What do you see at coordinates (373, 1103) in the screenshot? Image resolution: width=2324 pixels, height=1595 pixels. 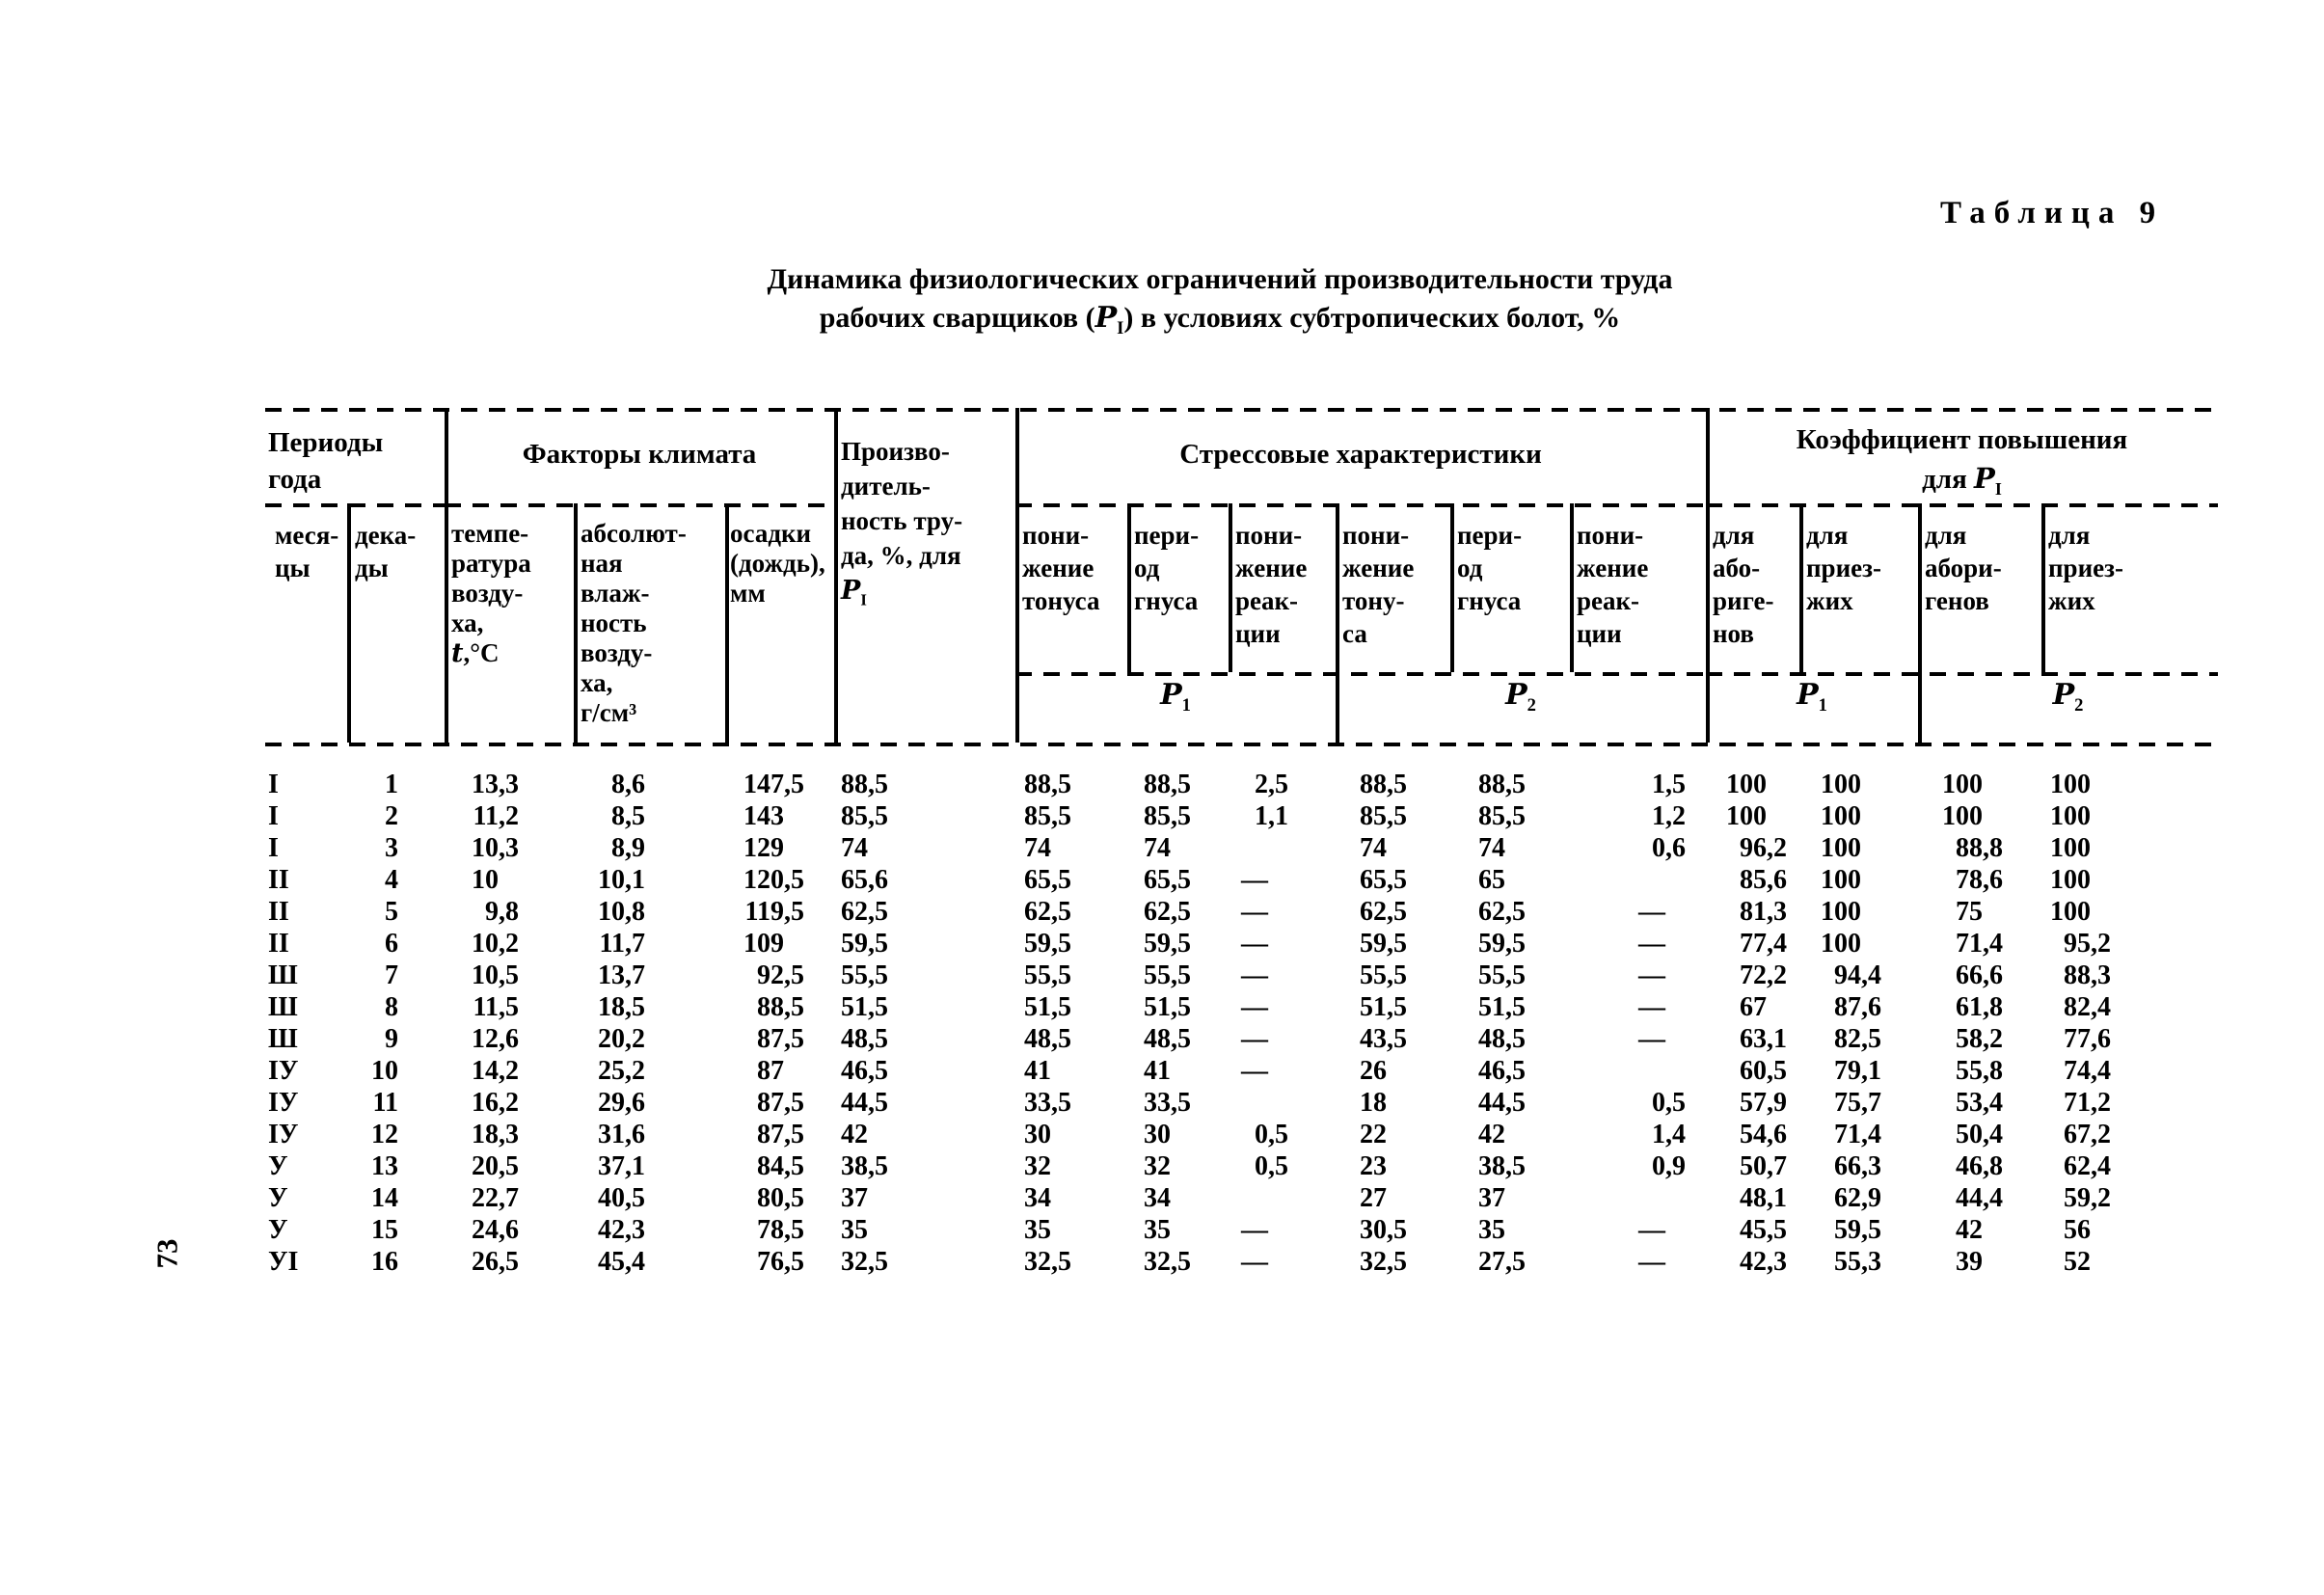 I see `cell-r11-c2: 11` at bounding box center [373, 1103].